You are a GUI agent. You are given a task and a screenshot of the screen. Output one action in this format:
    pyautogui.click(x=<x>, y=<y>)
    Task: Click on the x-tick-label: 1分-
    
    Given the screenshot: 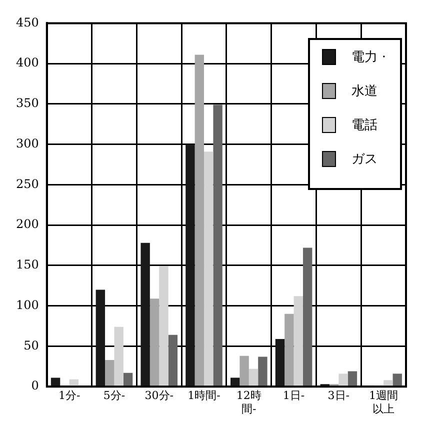 What is the action you would take?
    pyautogui.click(x=69, y=395)
    